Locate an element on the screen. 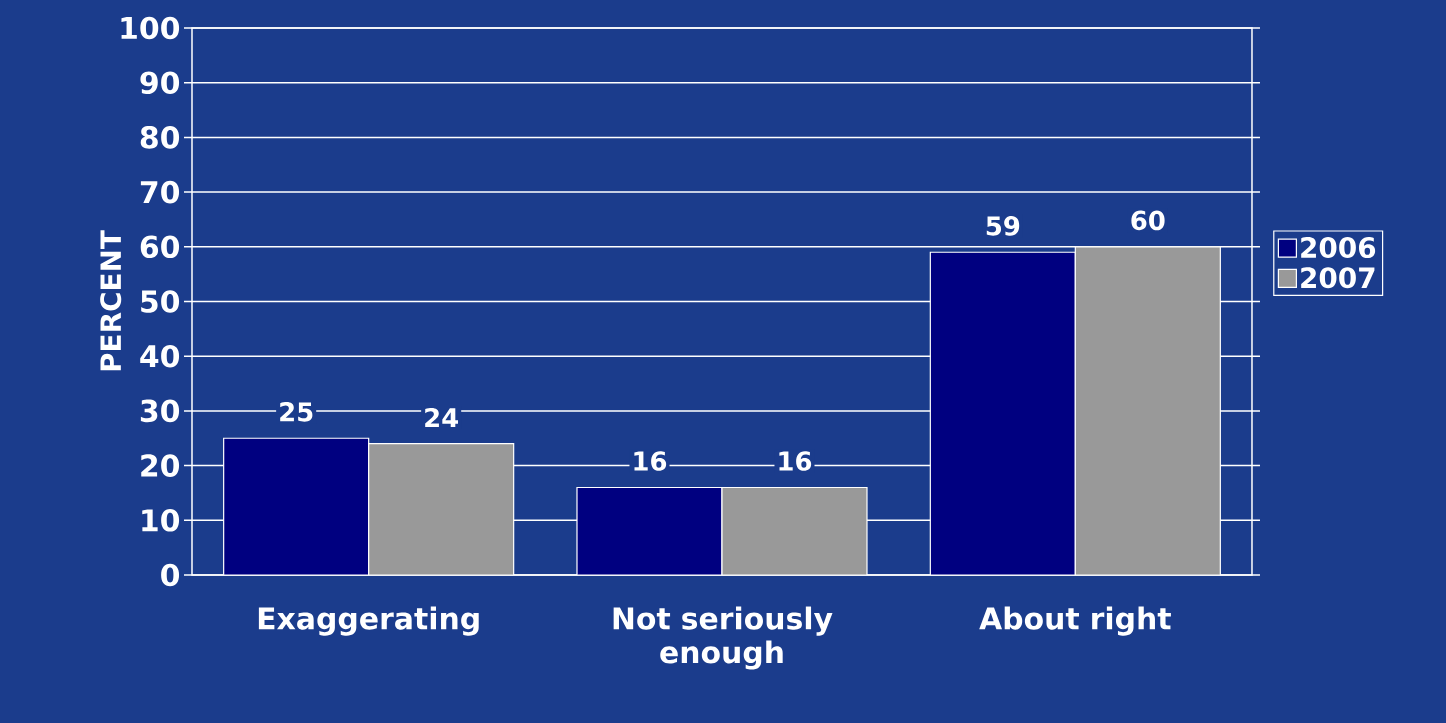 This screenshot has width=1446, height=723. y-tick-label: 30 is located at coordinates (160, 411).